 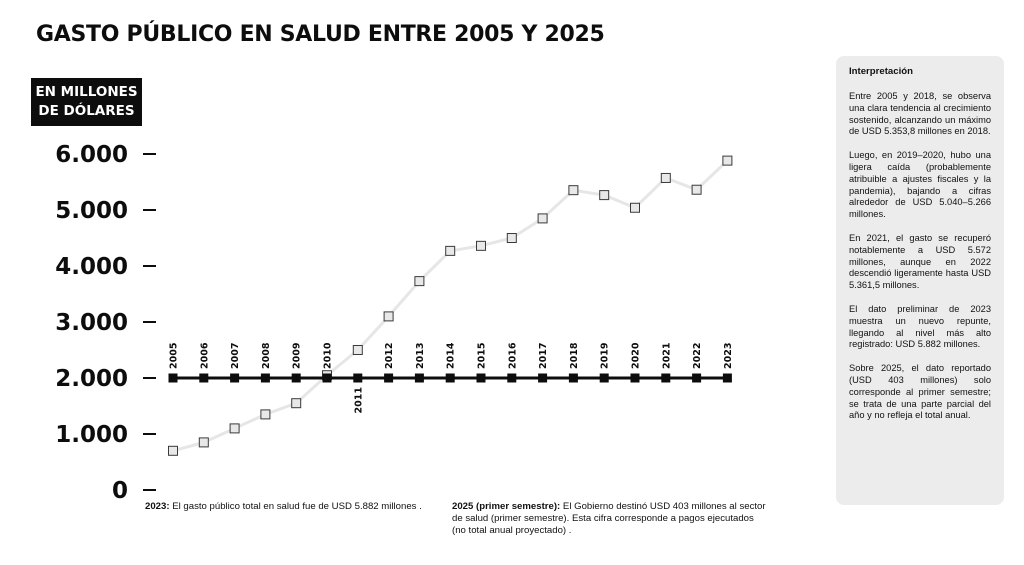 What do you see at coordinates (389, 356) in the screenshot?
I see `year-label: 2012` at bounding box center [389, 356].